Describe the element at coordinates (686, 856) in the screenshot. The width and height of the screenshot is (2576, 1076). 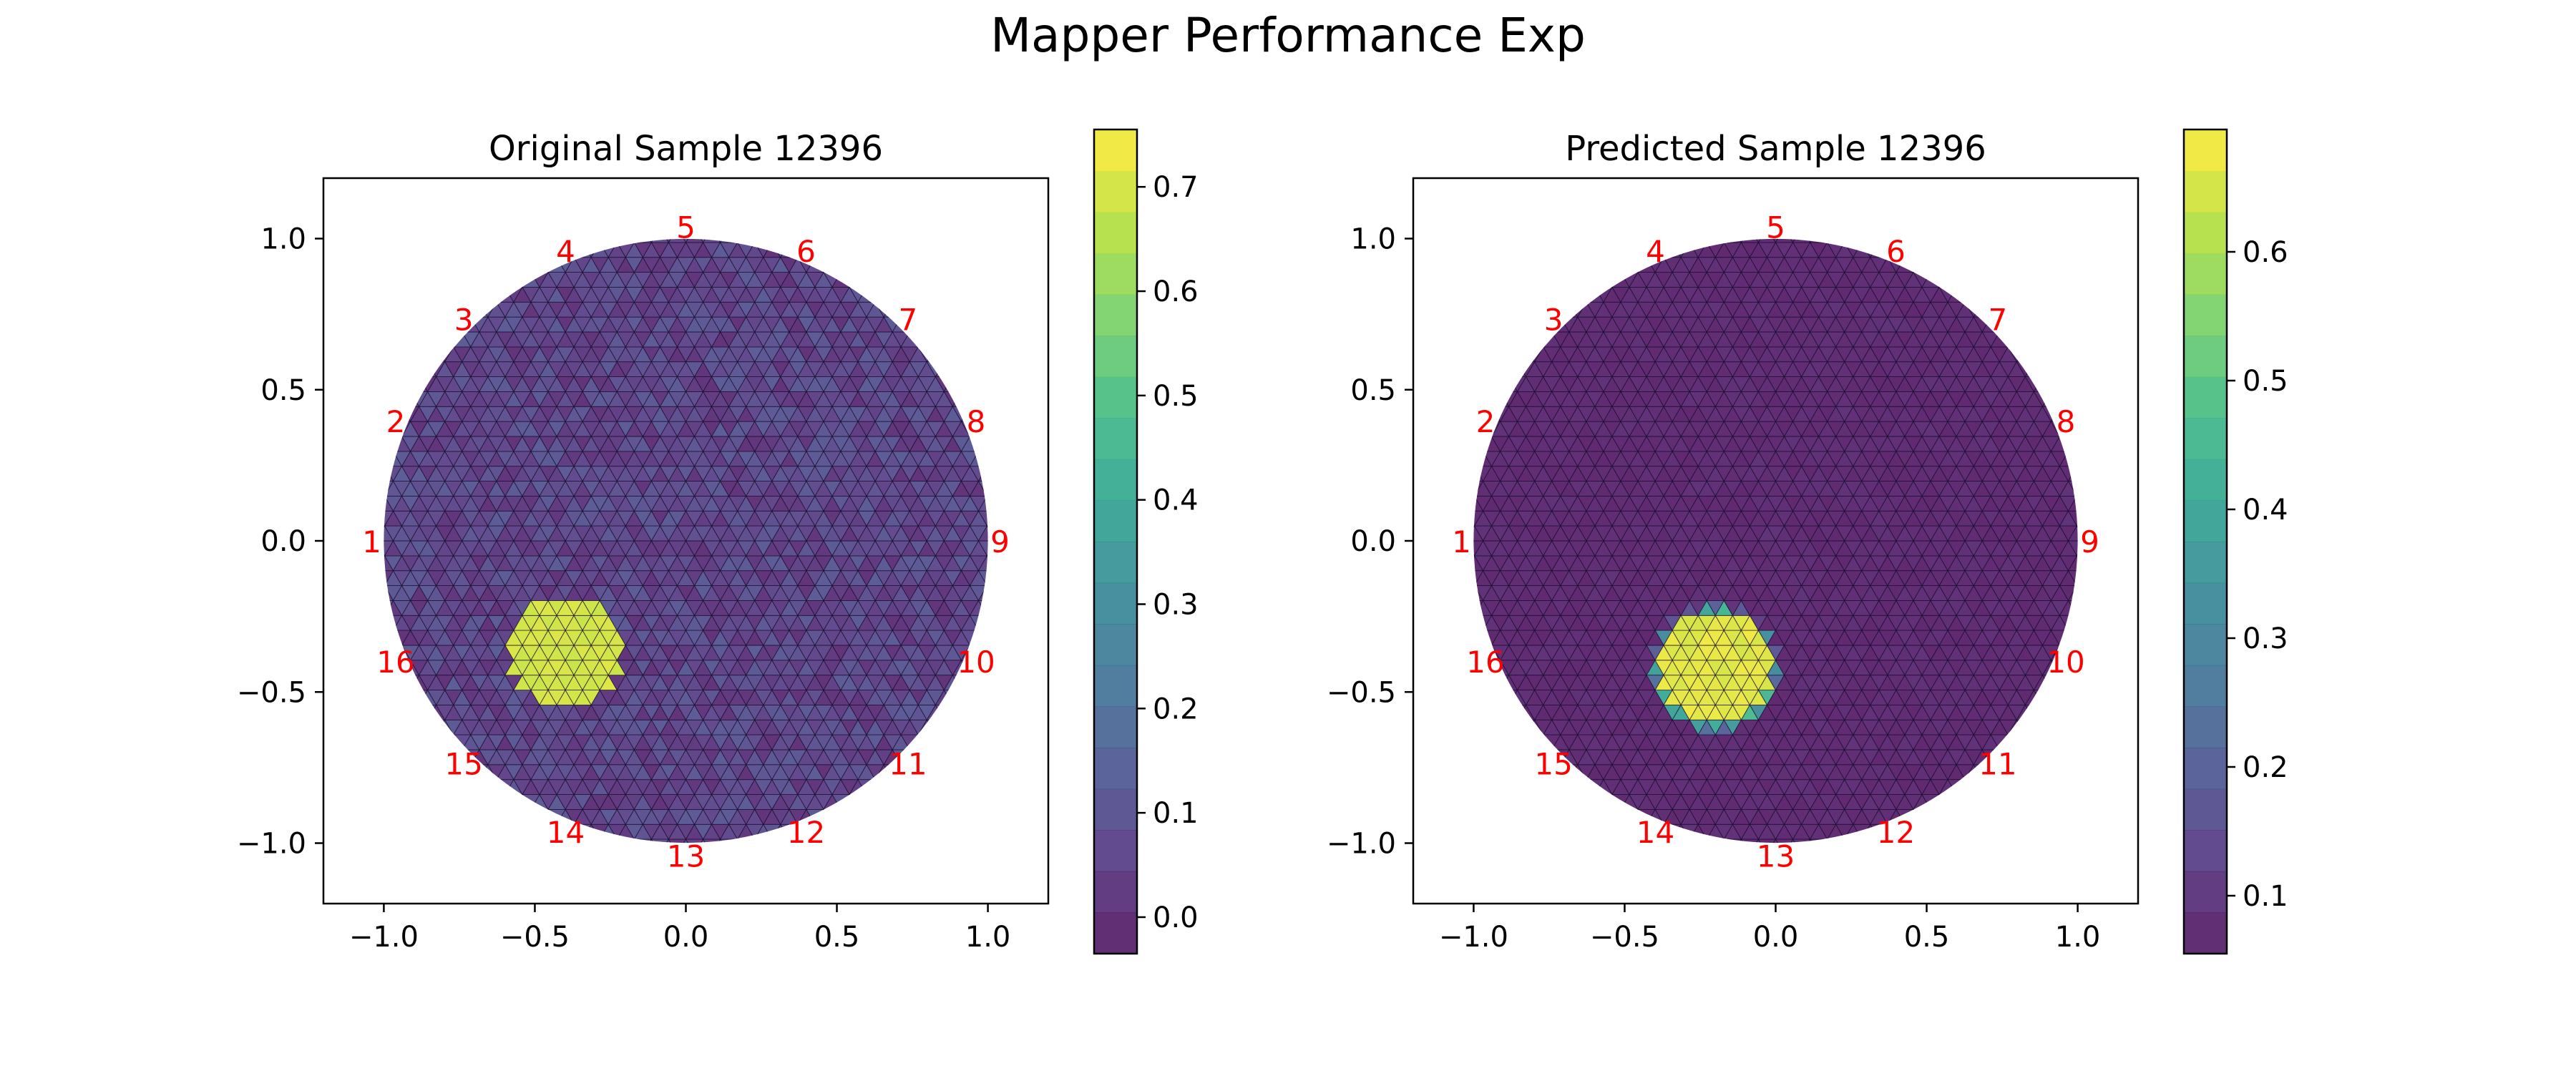
I see `electrode-label: 13` at that location.